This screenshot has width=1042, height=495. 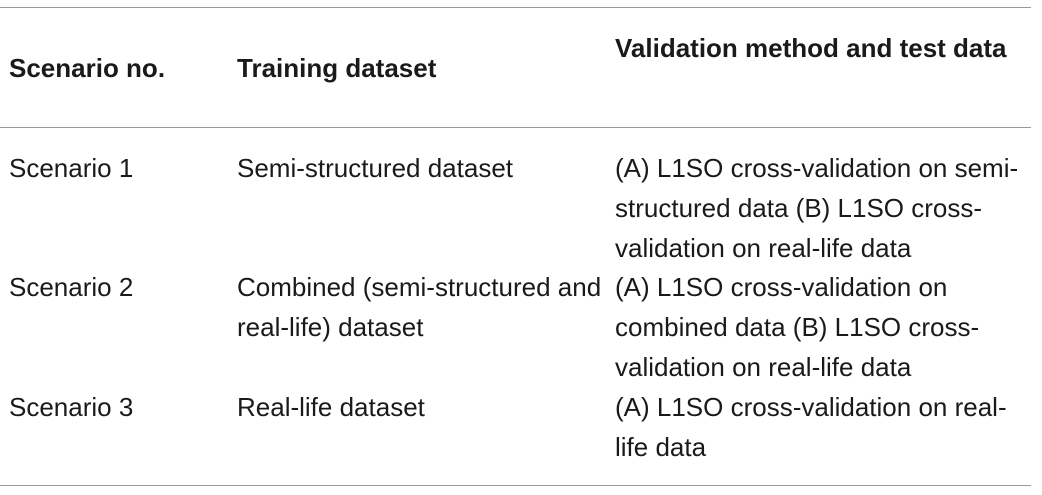 What do you see at coordinates (71, 407) in the screenshot?
I see `row-3-scenario: Scenario 3` at bounding box center [71, 407].